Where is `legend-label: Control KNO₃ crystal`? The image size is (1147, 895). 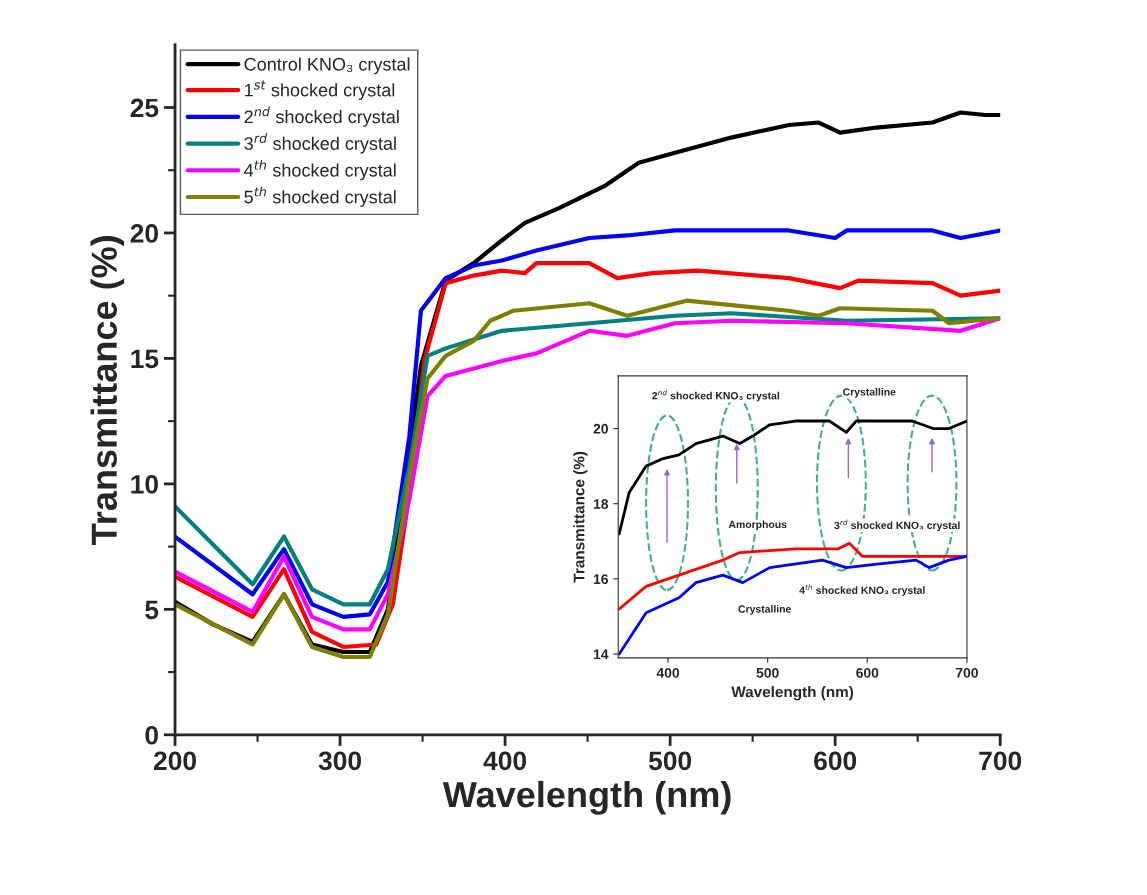 legend-label: Control KNO₃ crystal is located at coordinates (327, 66).